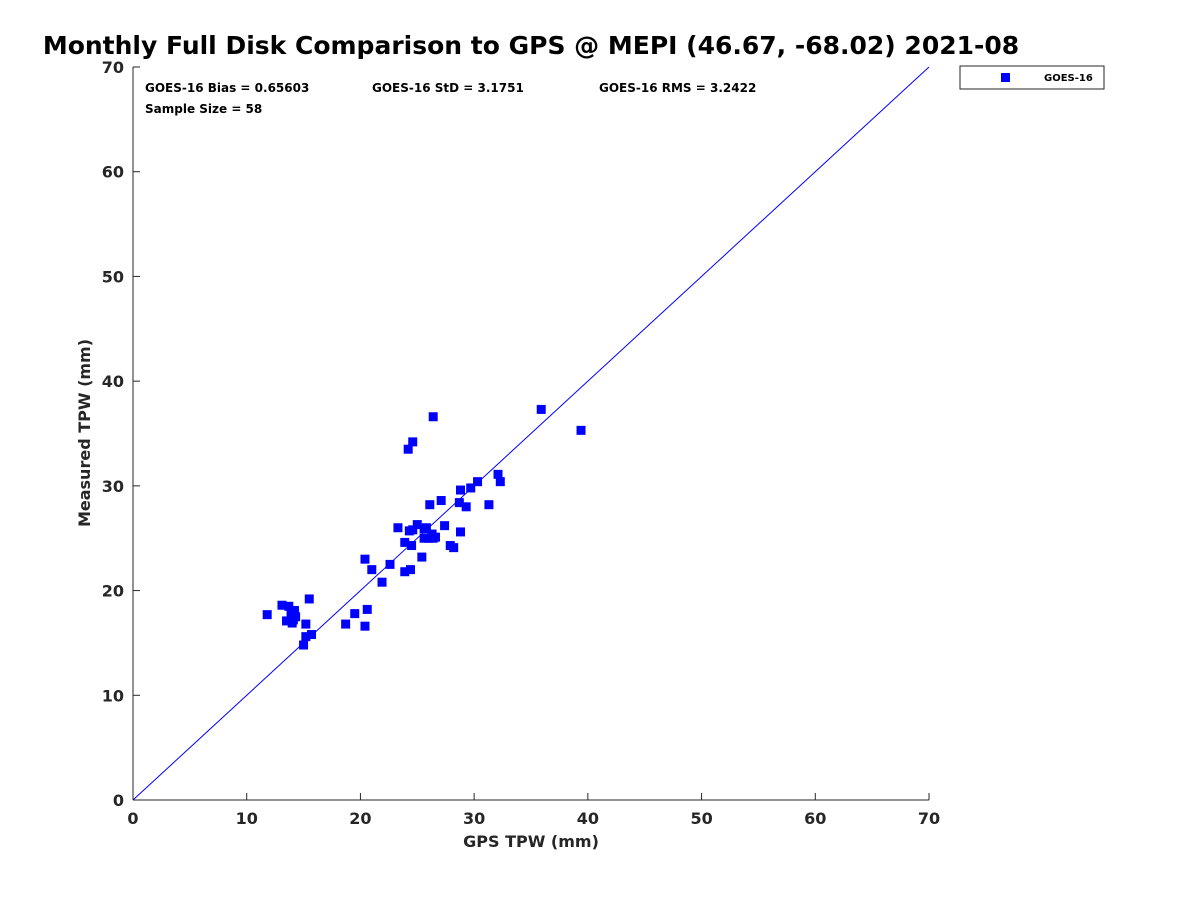  Describe the element at coordinates (677, 88) in the screenshot. I see `rms-stat: GOES-16 RMS = 3.2422` at that location.